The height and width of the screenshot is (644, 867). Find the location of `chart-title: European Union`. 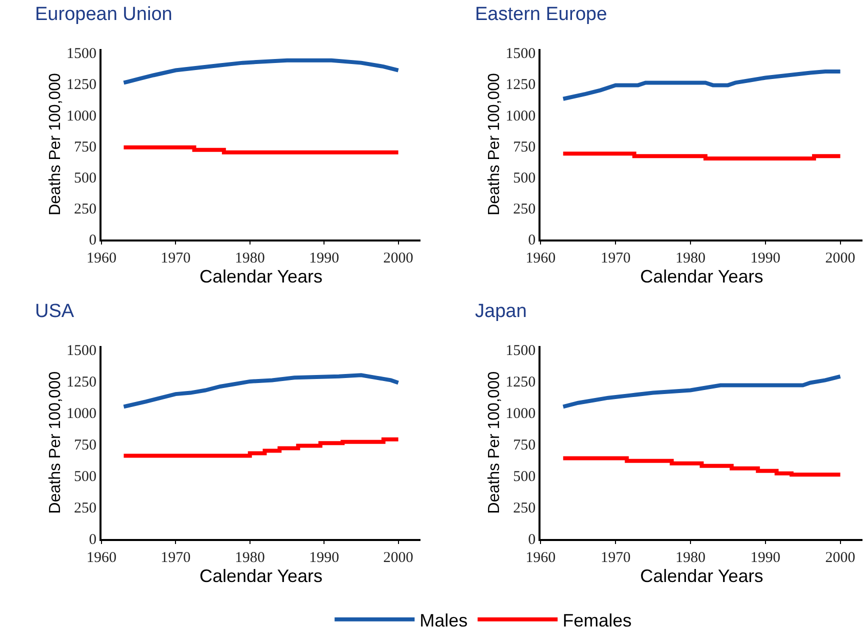

chart-title: European Union is located at coordinates (103, 14).